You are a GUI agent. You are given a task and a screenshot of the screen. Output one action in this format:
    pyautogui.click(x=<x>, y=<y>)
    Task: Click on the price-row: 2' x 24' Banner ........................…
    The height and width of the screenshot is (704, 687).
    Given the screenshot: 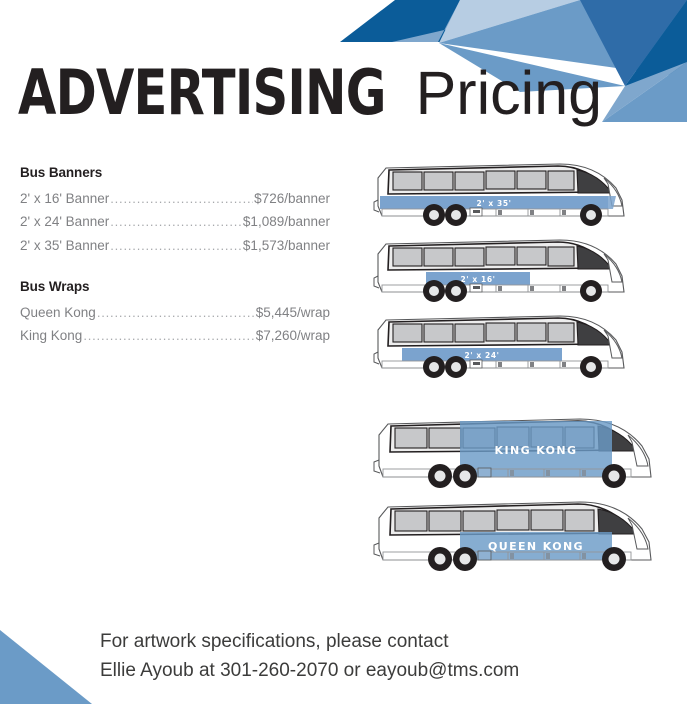 What is the action you would take?
    pyautogui.click(x=175, y=221)
    